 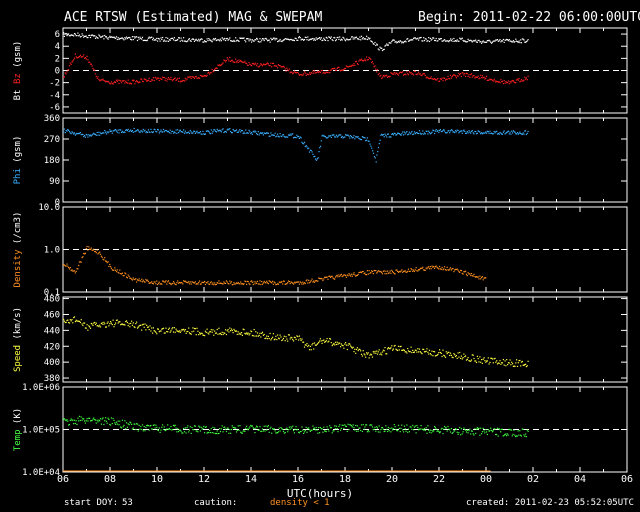 I want to click on y-tick-label: 360, so click(x=52, y=119).